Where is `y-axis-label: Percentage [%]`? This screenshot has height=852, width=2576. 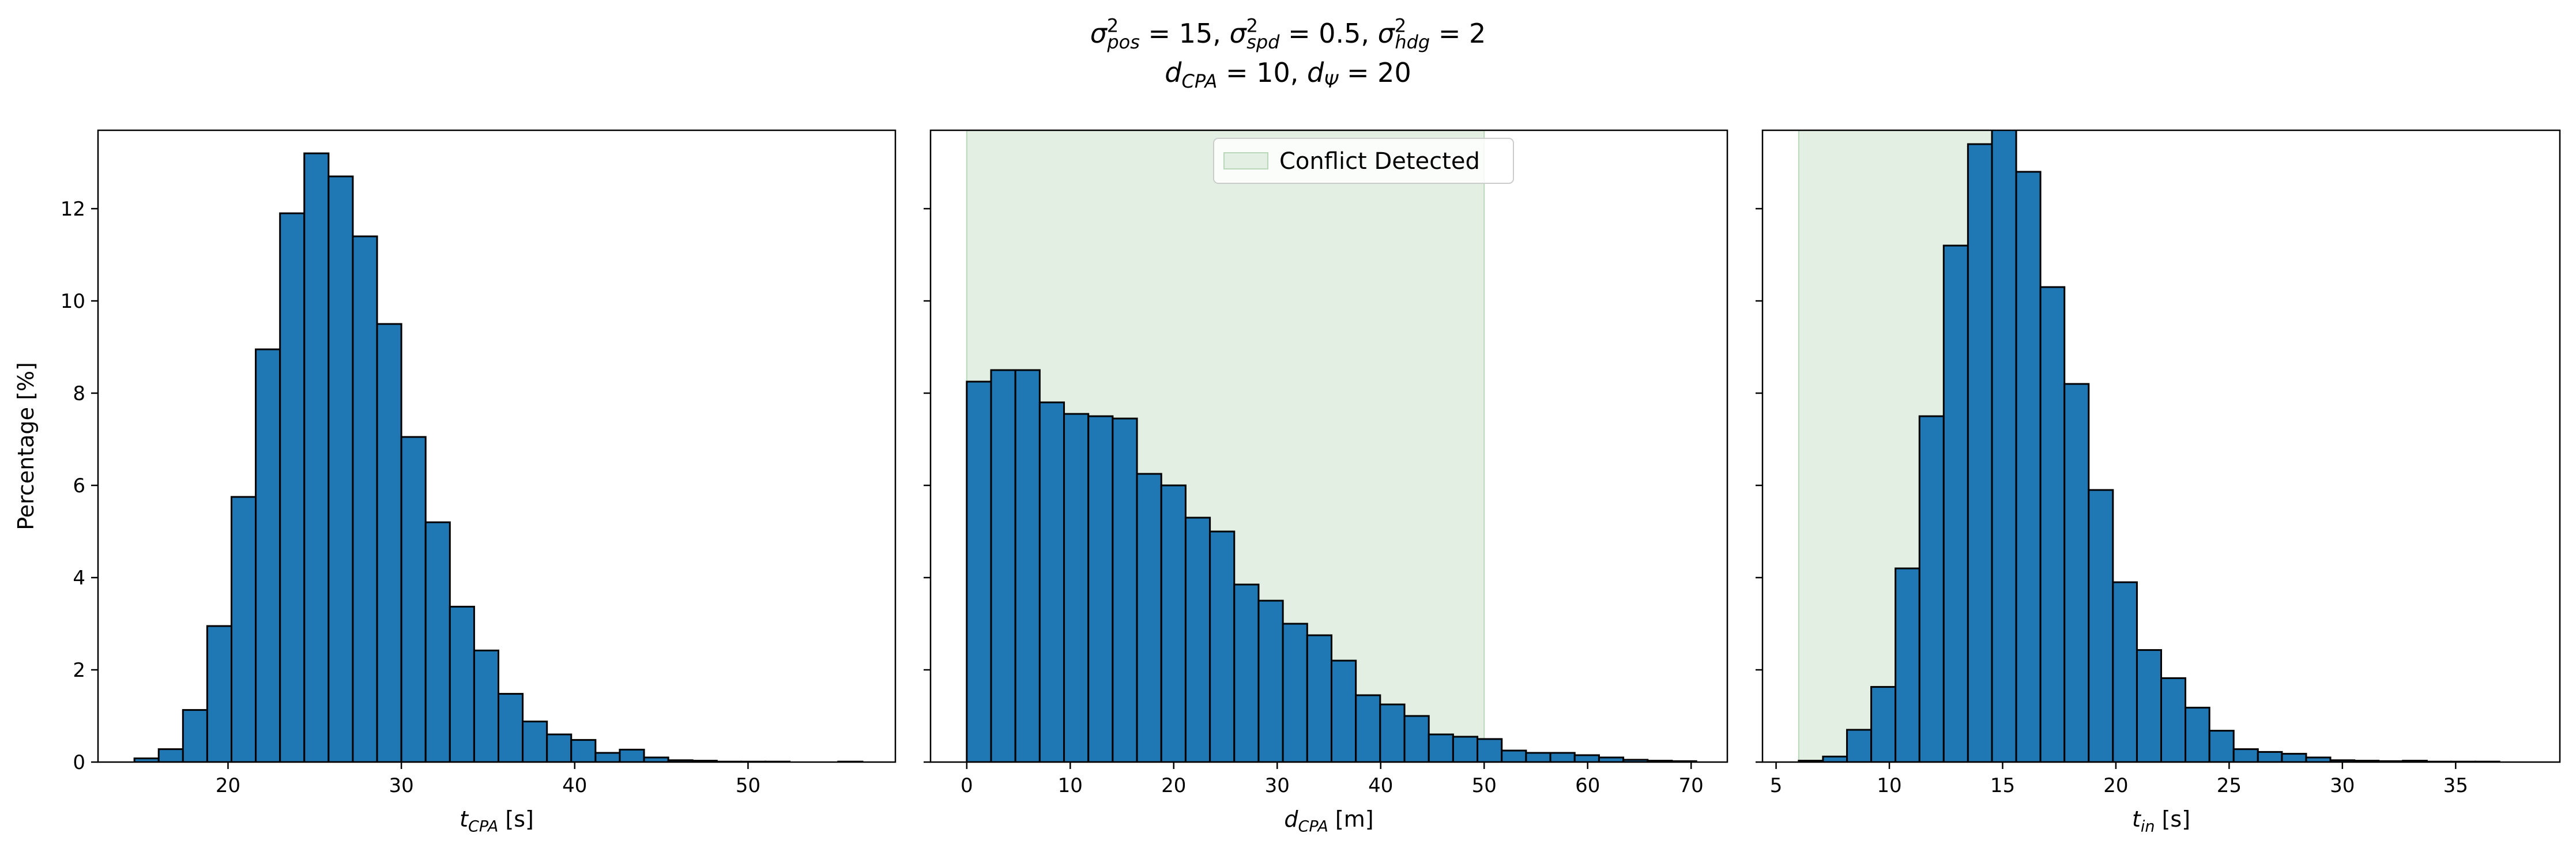 y-axis-label: Percentage [%] is located at coordinates (26, 446).